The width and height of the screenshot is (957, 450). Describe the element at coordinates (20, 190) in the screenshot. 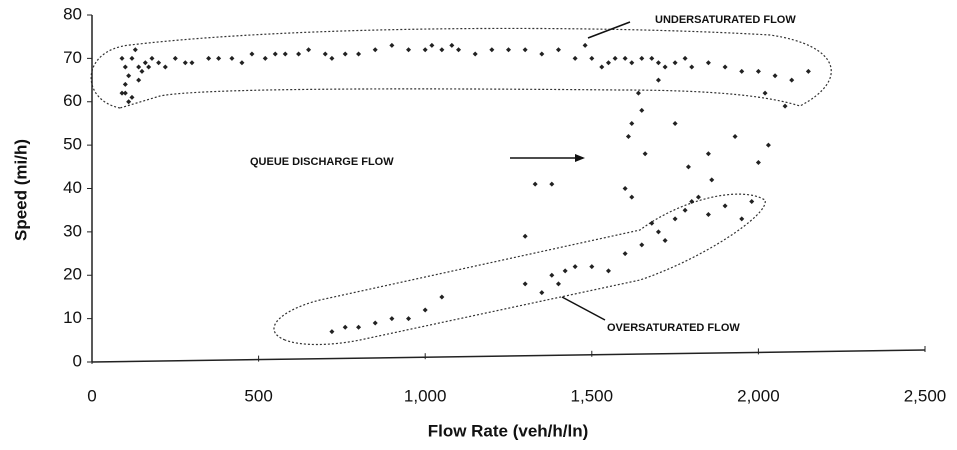

I see `y-axis-title: Speed (mi/h)` at that location.